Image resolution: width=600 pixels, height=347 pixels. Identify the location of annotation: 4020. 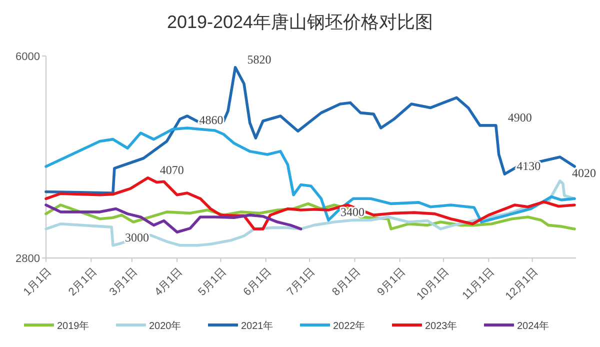
(584, 173).